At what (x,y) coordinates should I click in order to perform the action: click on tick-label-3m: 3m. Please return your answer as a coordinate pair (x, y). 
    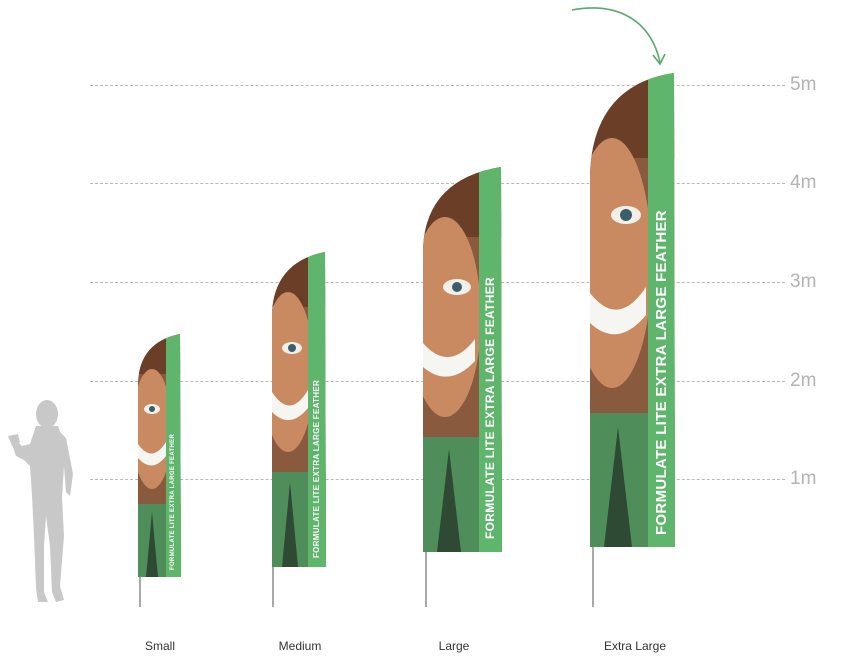
    Looking at the image, I should click on (803, 281).